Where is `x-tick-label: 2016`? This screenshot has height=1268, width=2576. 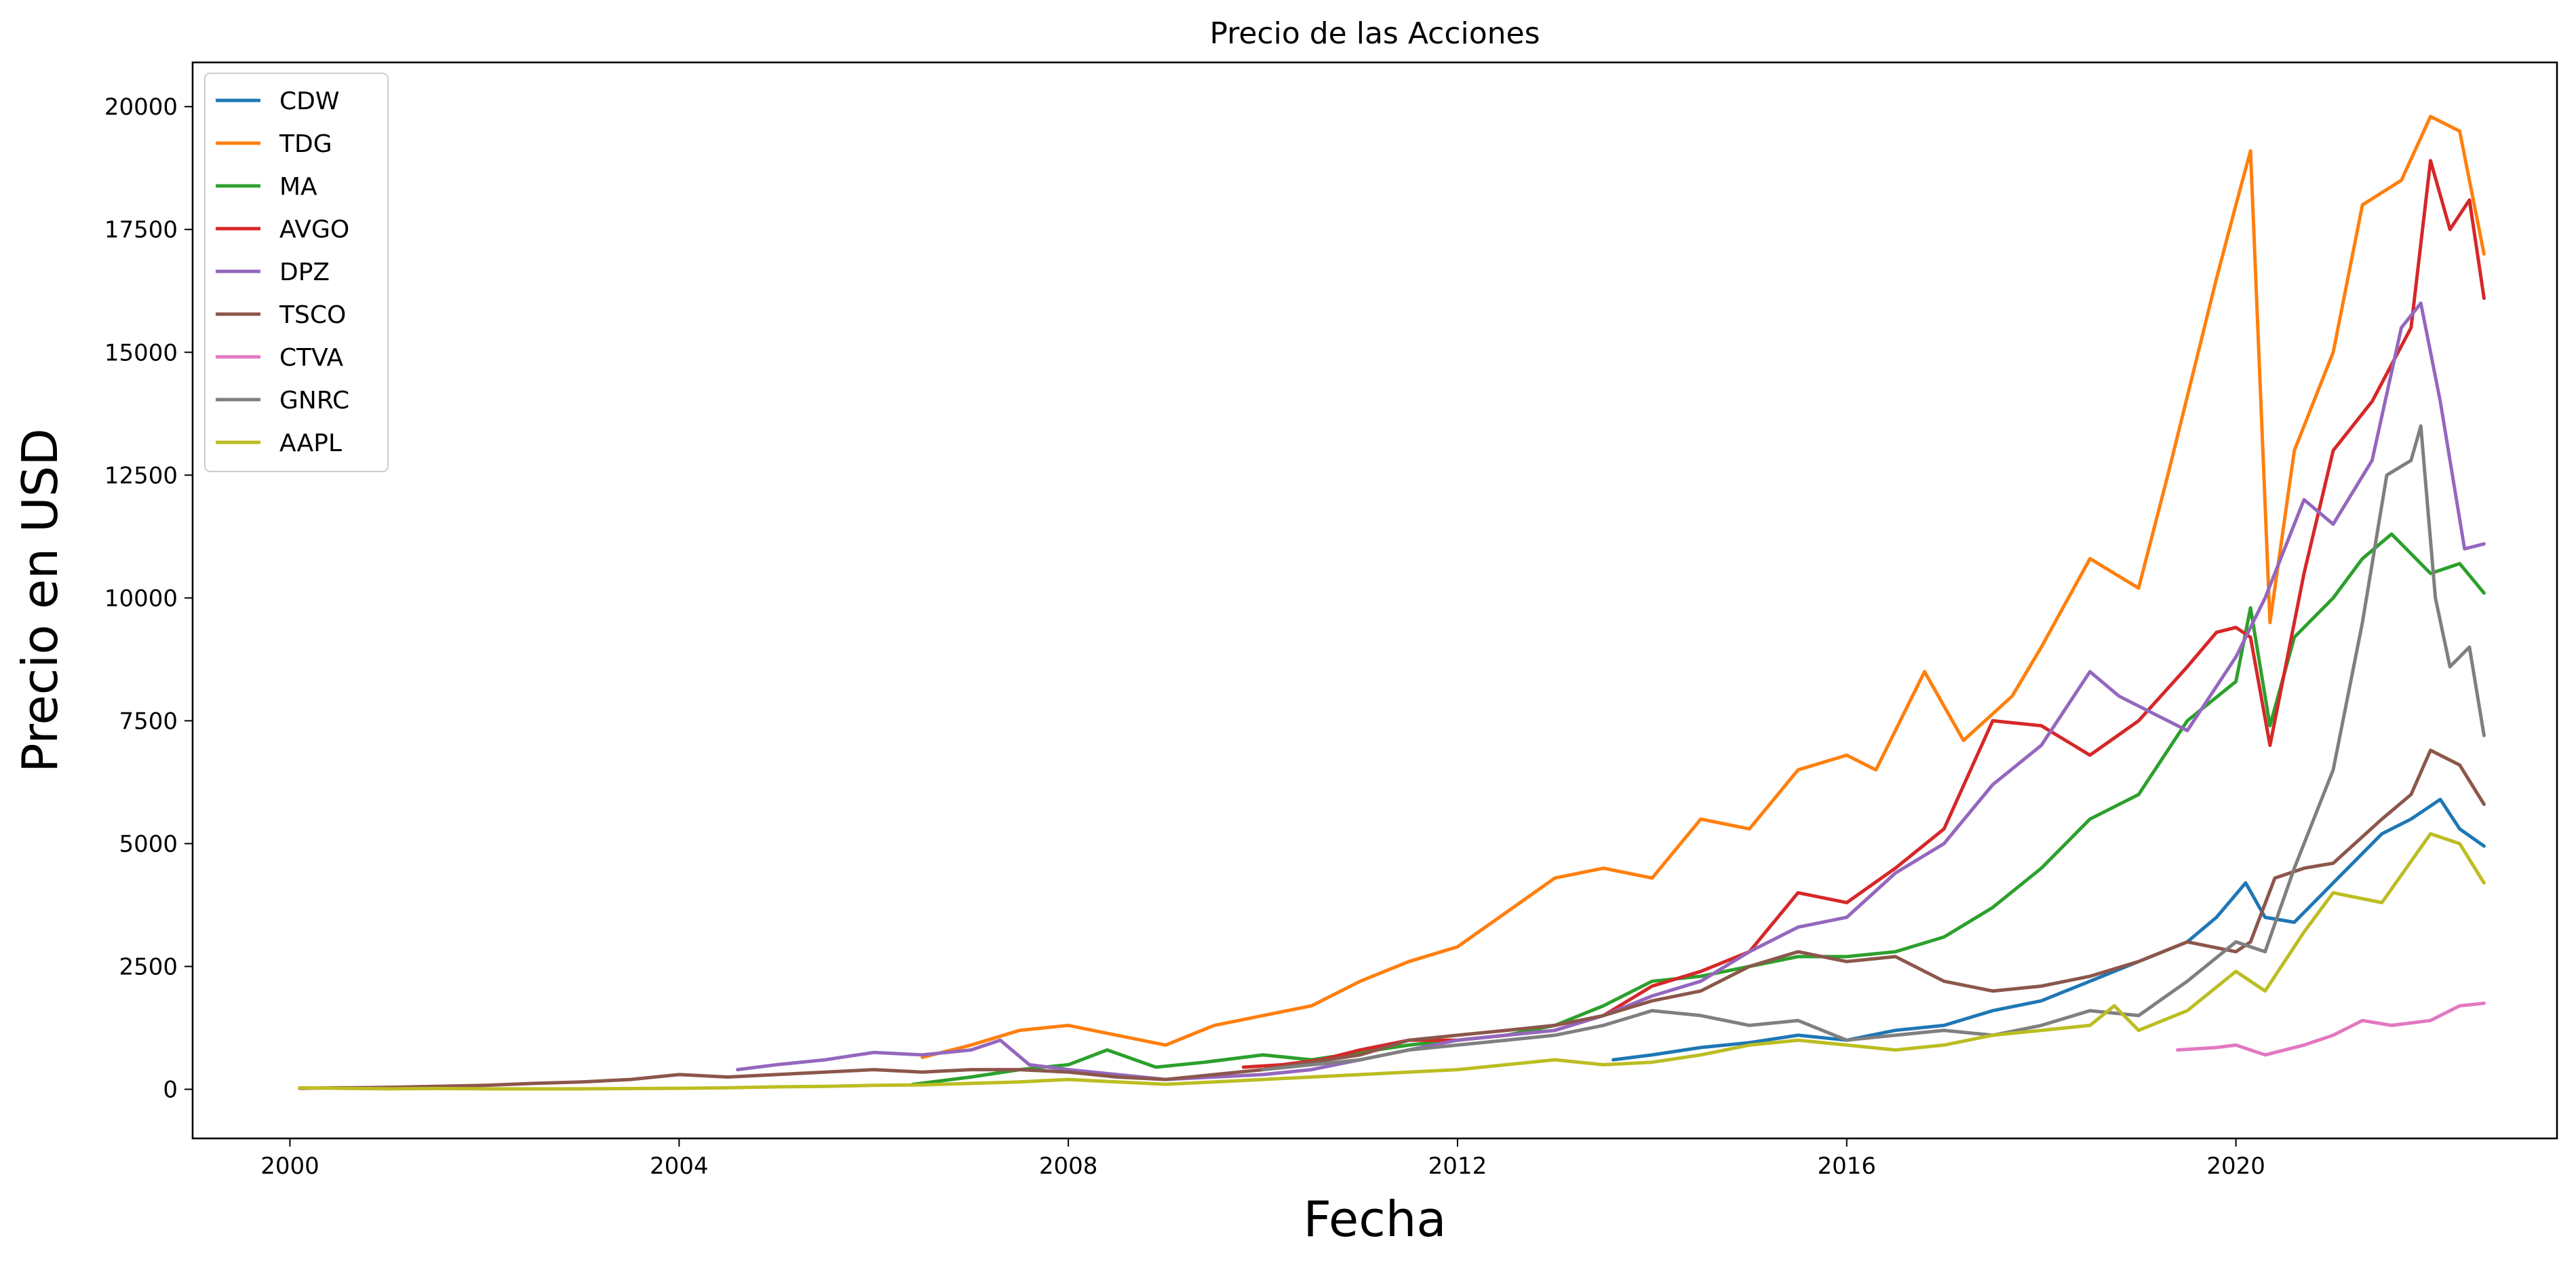 x-tick-label: 2016 is located at coordinates (1846, 1166).